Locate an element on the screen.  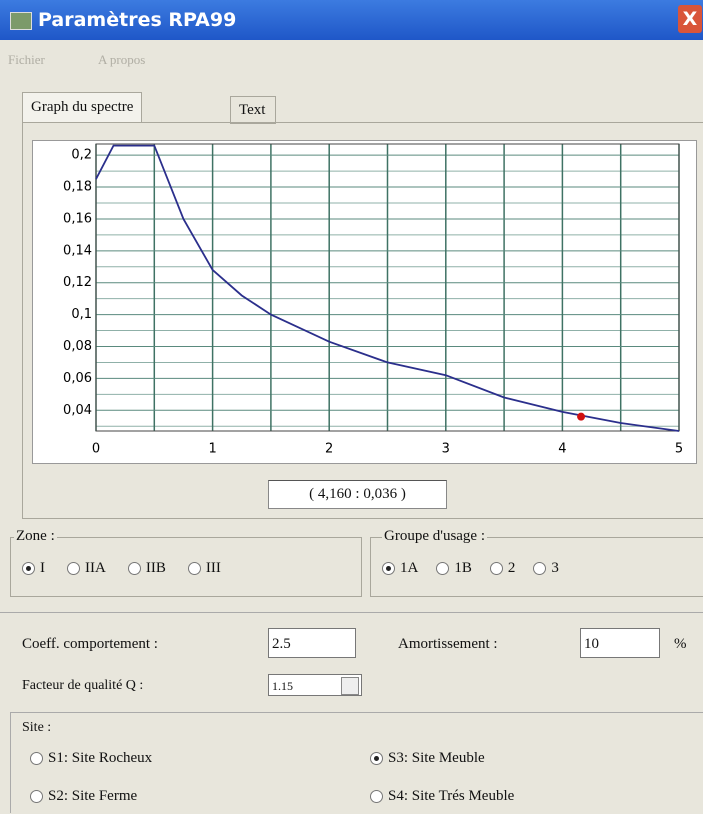
radio-row: 1A 1B 2 3 is located at coordinates (542, 568).